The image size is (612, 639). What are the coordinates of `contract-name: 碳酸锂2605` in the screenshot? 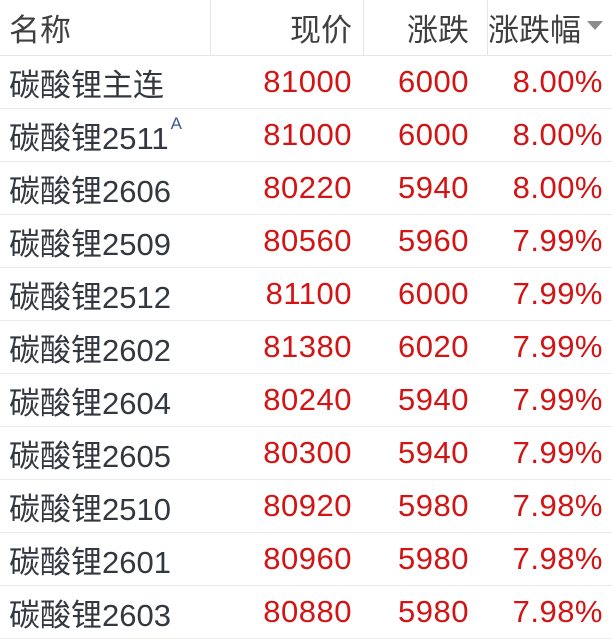 It's located at (90, 456).